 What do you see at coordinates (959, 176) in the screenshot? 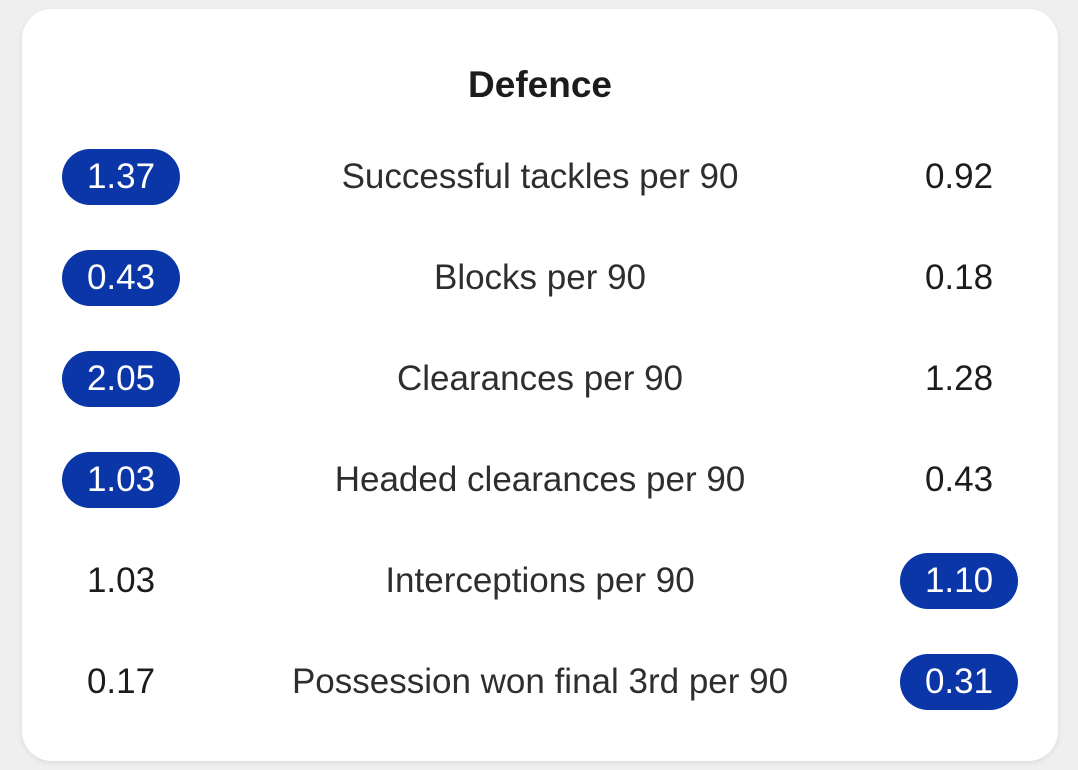
I see `right-player-value: 0.92` at bounding box center [959, 176].